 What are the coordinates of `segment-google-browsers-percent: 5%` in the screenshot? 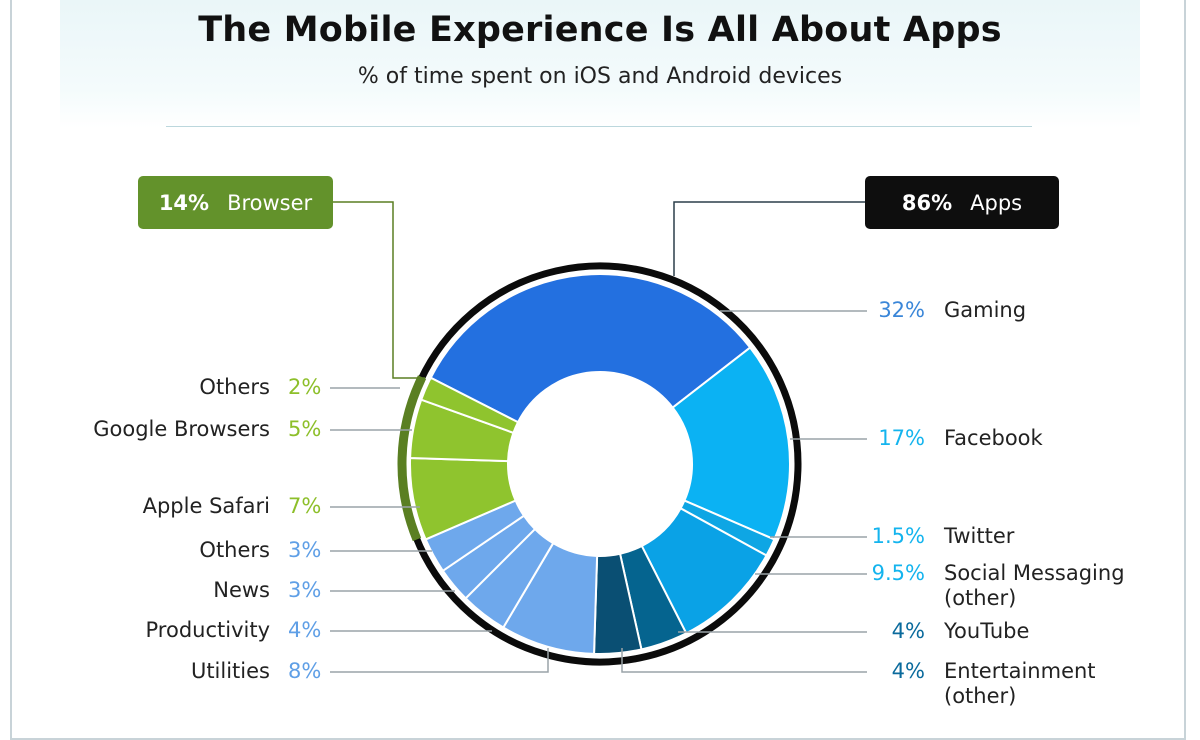 It's located at (305, 429).